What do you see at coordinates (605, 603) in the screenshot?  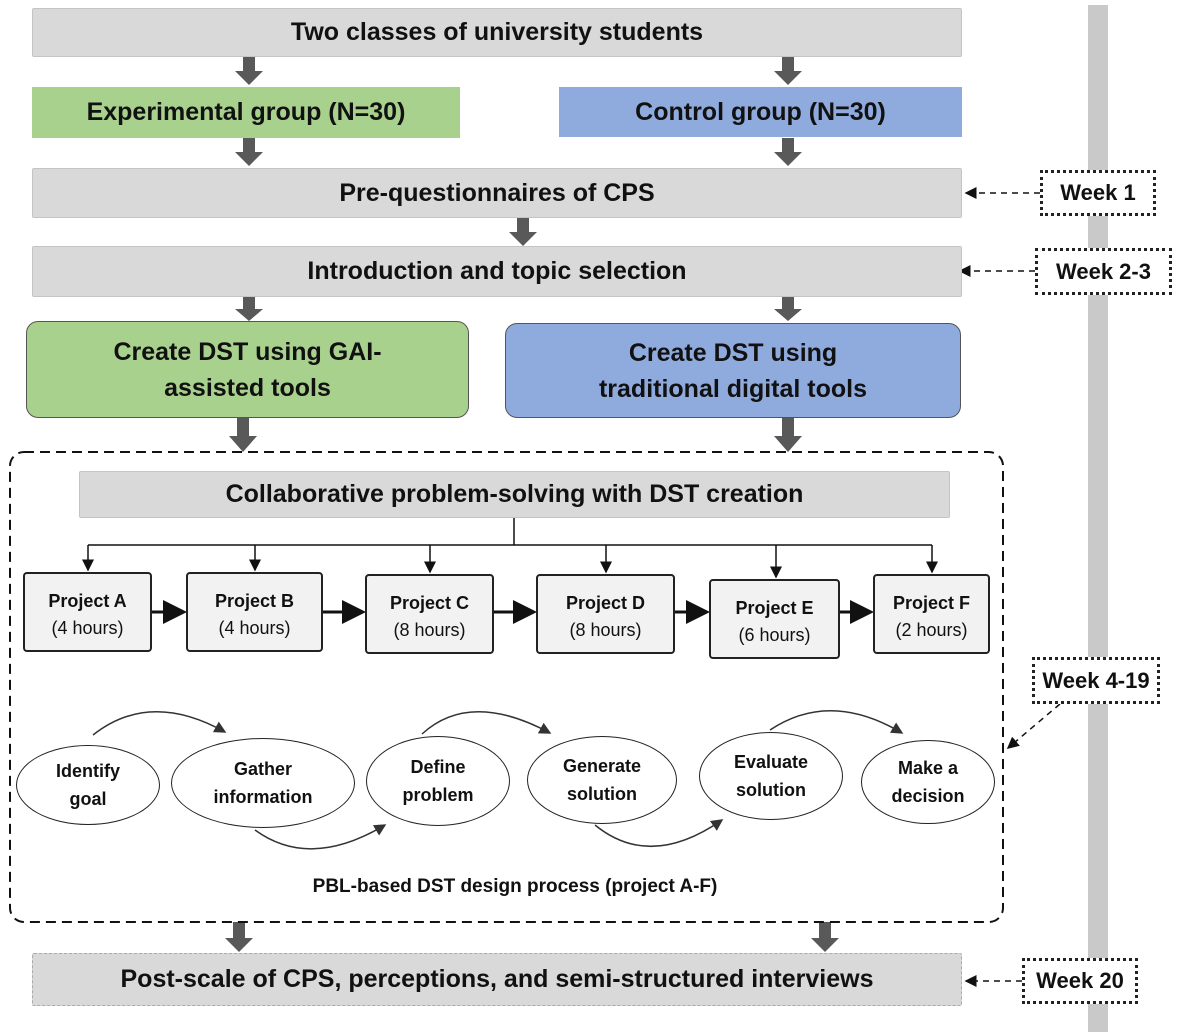 I see `project-name: Project D` at bounding box center [605, 603].